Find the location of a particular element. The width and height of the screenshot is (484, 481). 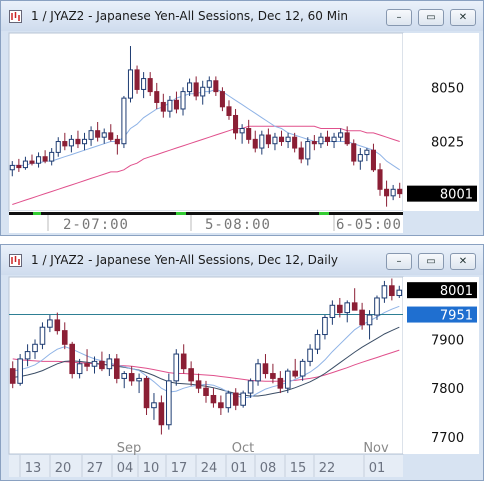

x-axis-label: 27 is located at coordinates (95, 468).